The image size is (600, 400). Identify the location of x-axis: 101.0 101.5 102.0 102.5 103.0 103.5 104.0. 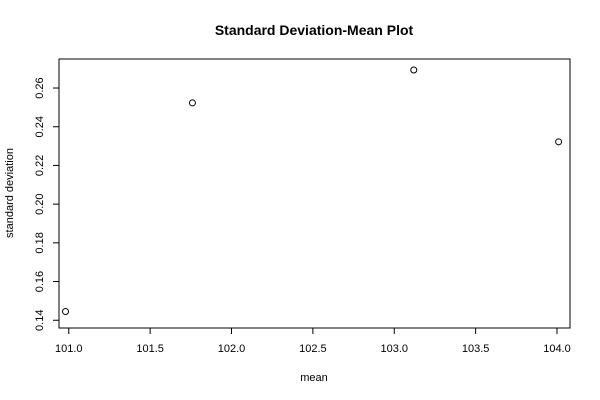
(313, 341).